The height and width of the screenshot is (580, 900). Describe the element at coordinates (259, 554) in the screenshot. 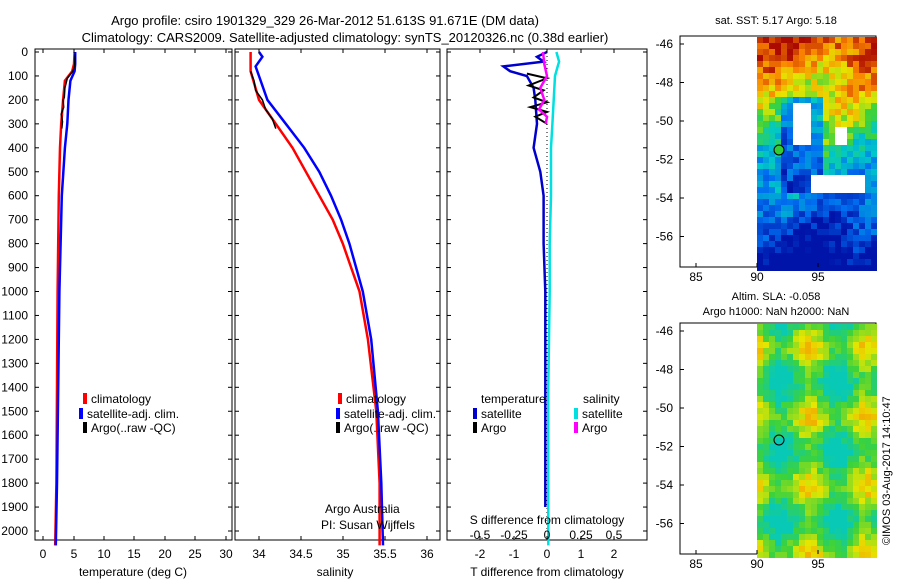

I see `x-tick-label: 34` at that location.